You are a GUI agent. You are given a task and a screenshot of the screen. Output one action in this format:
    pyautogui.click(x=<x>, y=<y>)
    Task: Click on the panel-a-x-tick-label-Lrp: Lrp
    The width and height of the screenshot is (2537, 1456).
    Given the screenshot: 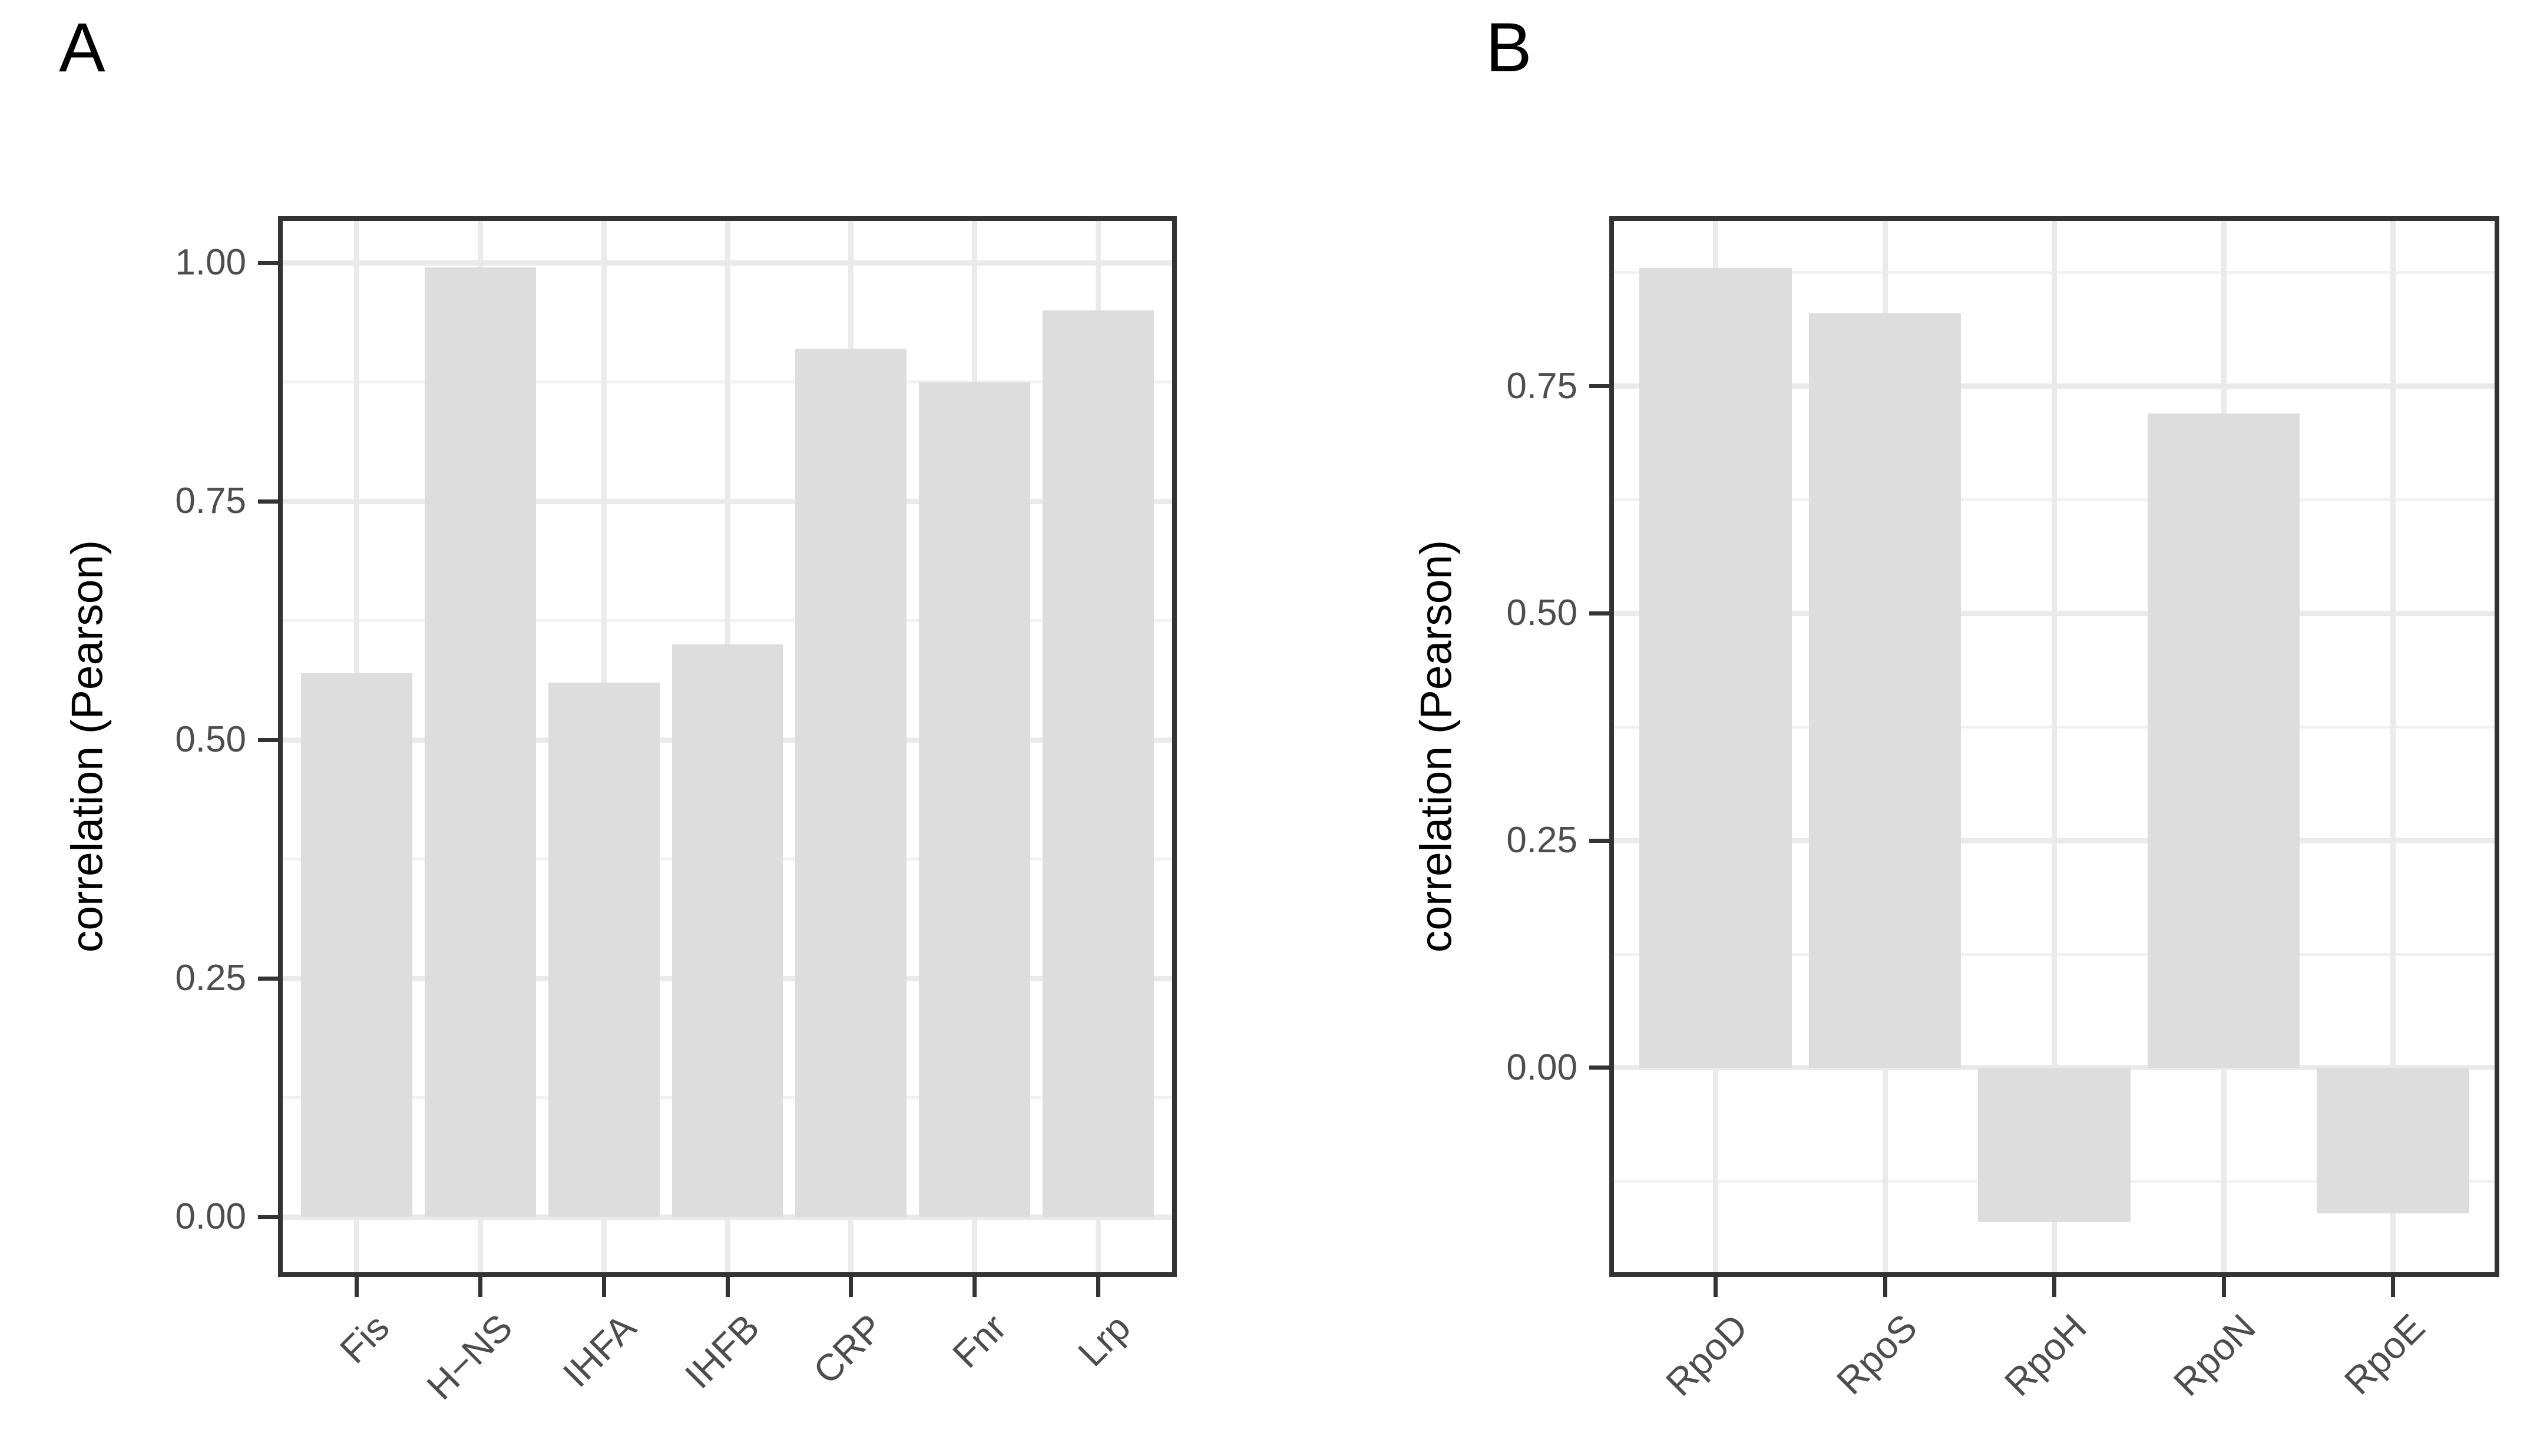 What is the action you would take?
    pyautogui.click(x=1104, y=1340)
    